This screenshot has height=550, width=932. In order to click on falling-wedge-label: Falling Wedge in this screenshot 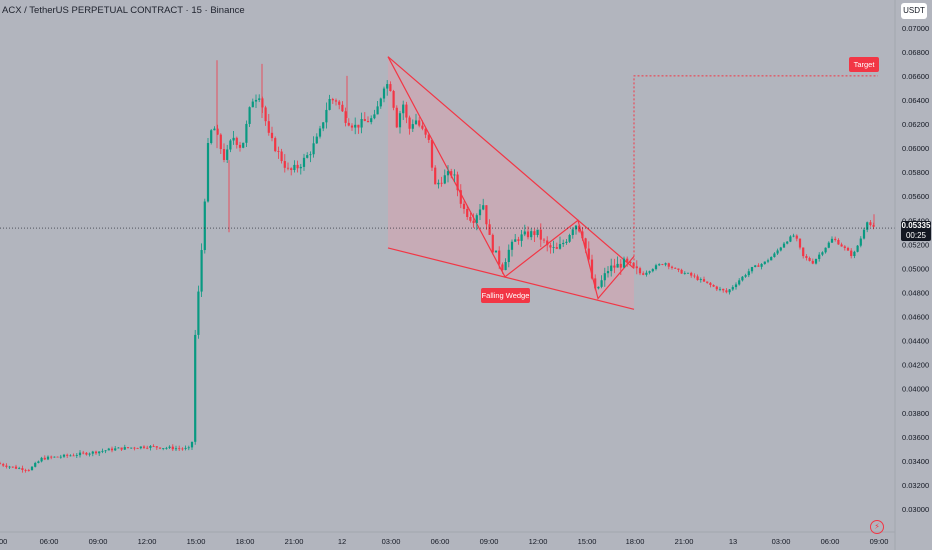, I will do `click(505, 295)`.